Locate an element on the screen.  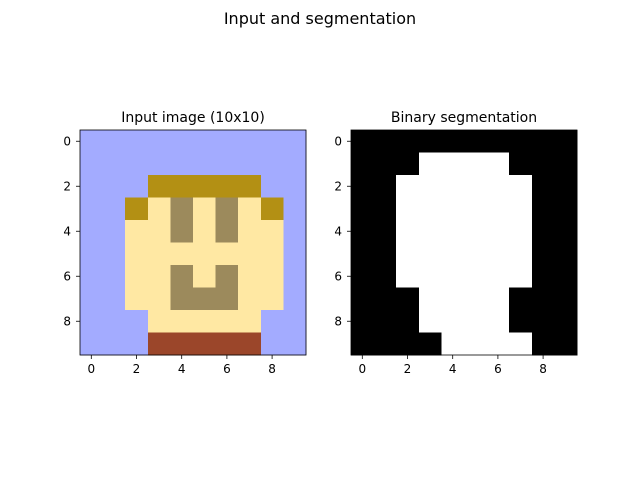
x-tick-label: 6 is located at coordinates (227, 369).